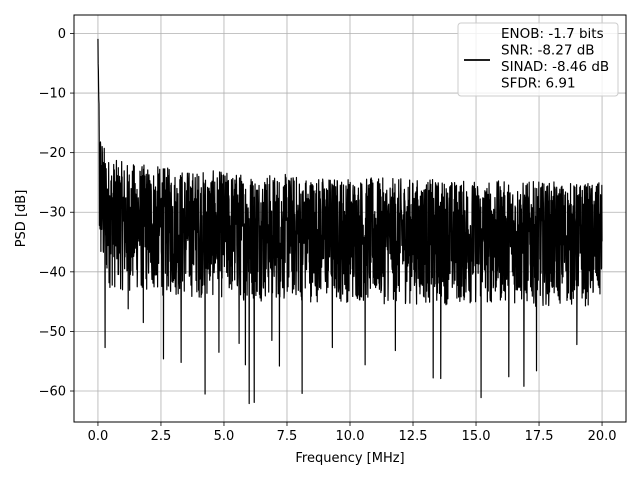  What do you see at coordinates (476, 436) in the screenshot?
I see `x-tick-label-6: 15.0` at bounding box center [476, 436].